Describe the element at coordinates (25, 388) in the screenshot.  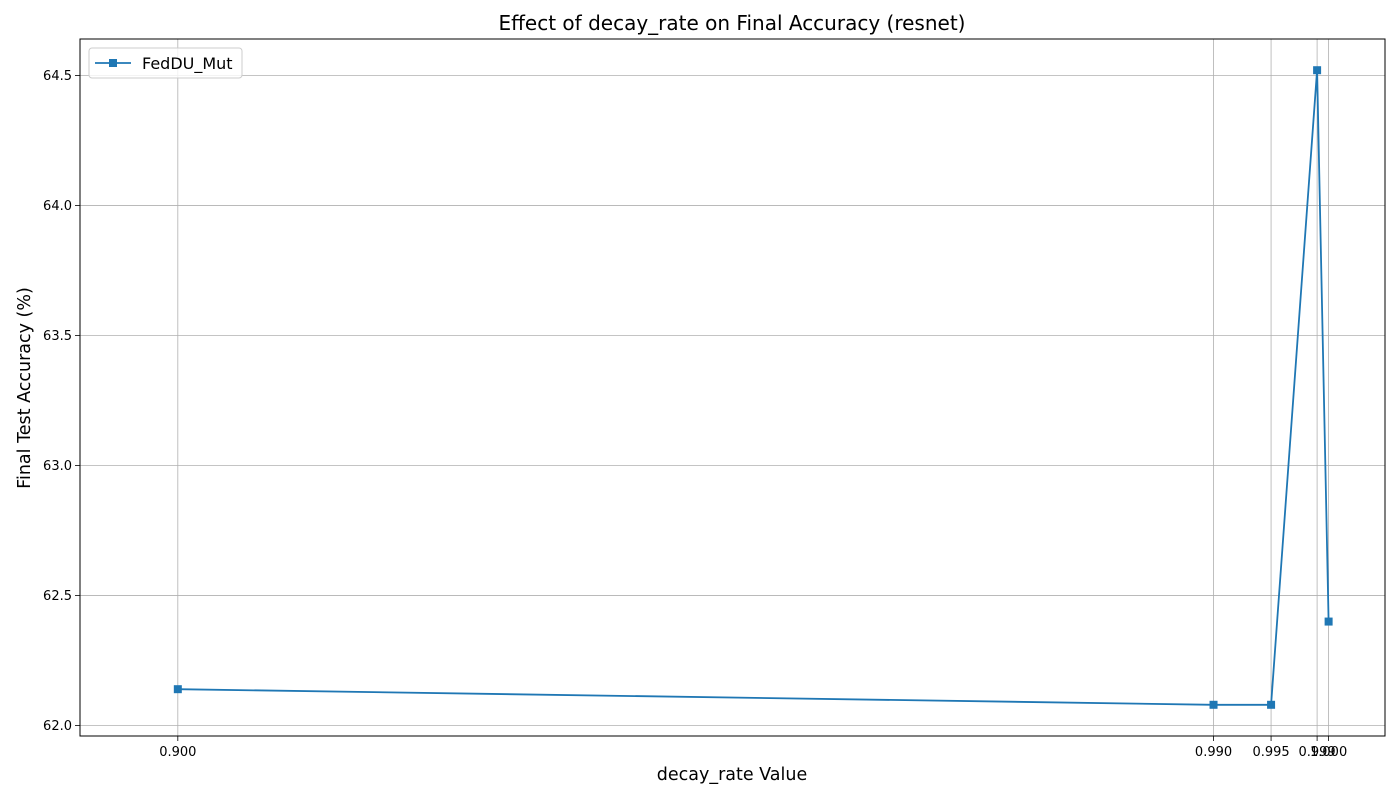
I see `y-axis-label: Final Test Accuracy (%)` at that location.